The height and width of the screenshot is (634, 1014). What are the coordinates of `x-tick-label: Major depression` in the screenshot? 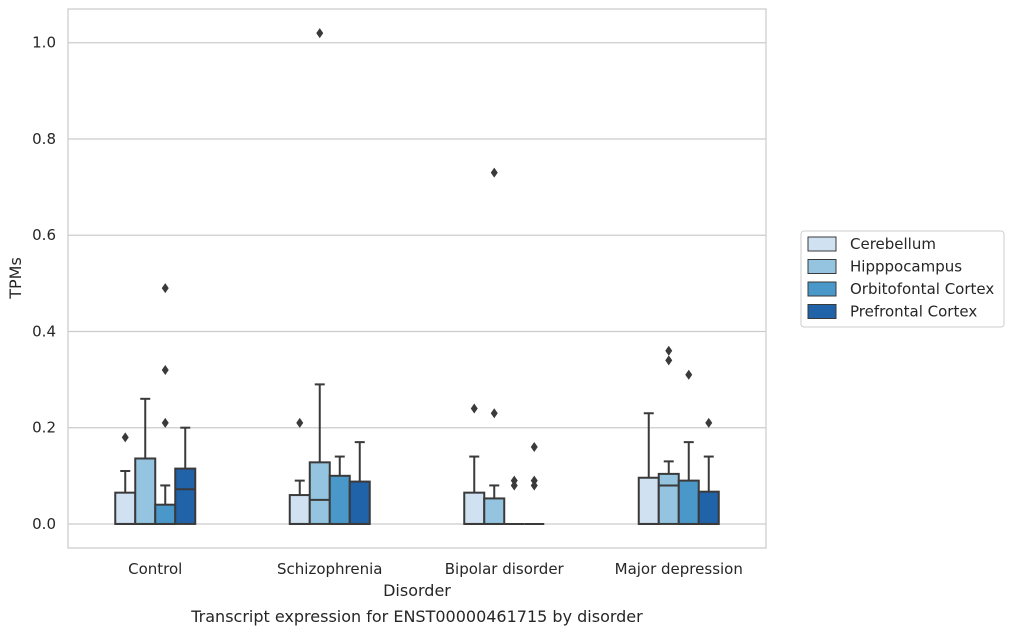 It's located at (679, 569).